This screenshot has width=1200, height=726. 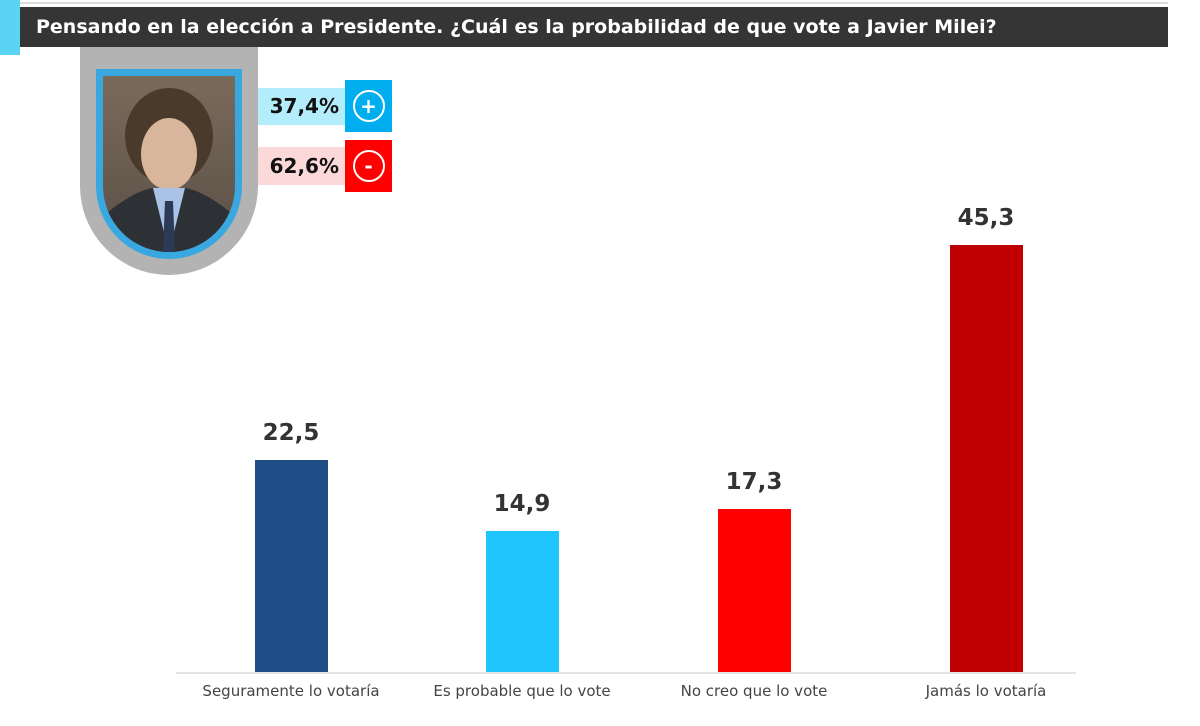 I want to click on value-label: 14,9, so click(x=522, y=504).